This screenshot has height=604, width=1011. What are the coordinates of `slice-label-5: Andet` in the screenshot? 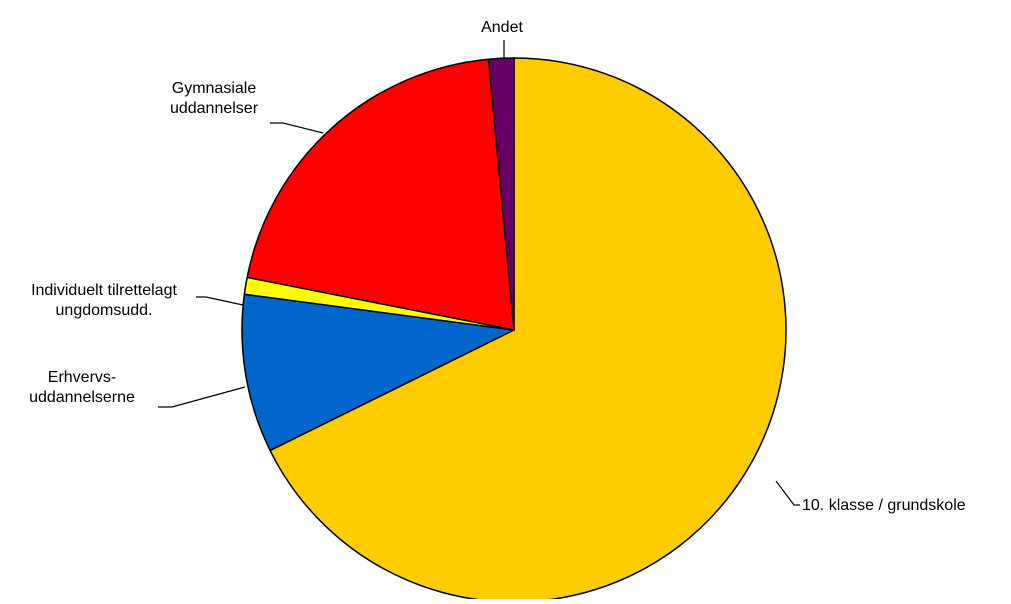 It's located at (502, 27).